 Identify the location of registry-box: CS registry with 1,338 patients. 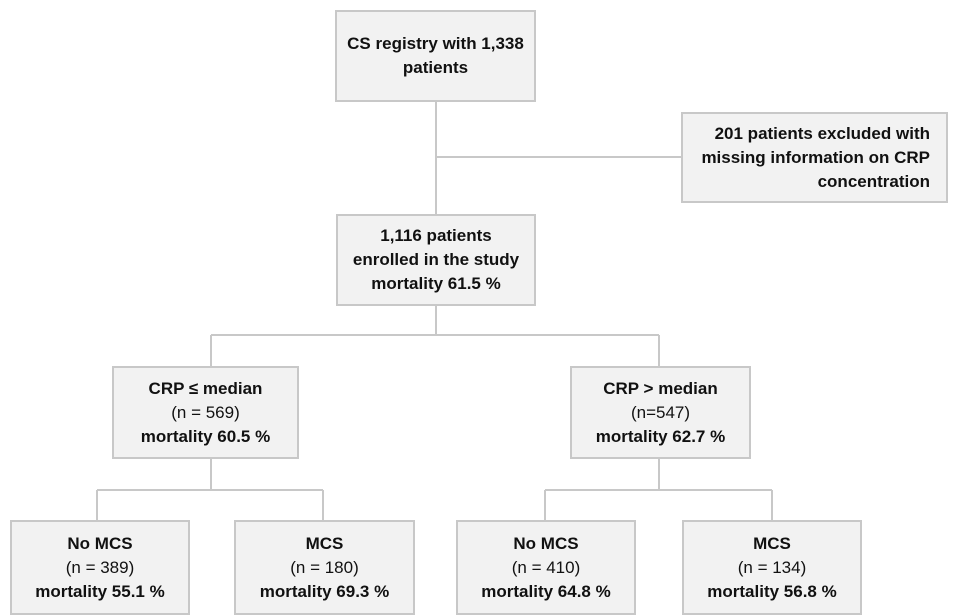
(435, 56).